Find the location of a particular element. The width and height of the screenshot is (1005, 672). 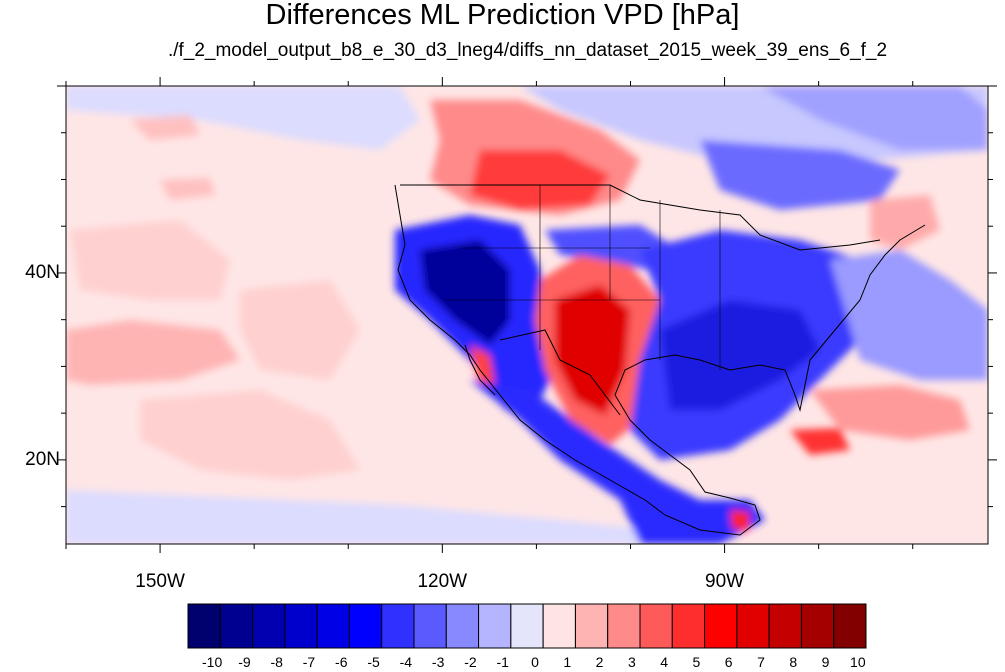

patch-northeast-canada-negative is located at coordinates (874, 118).